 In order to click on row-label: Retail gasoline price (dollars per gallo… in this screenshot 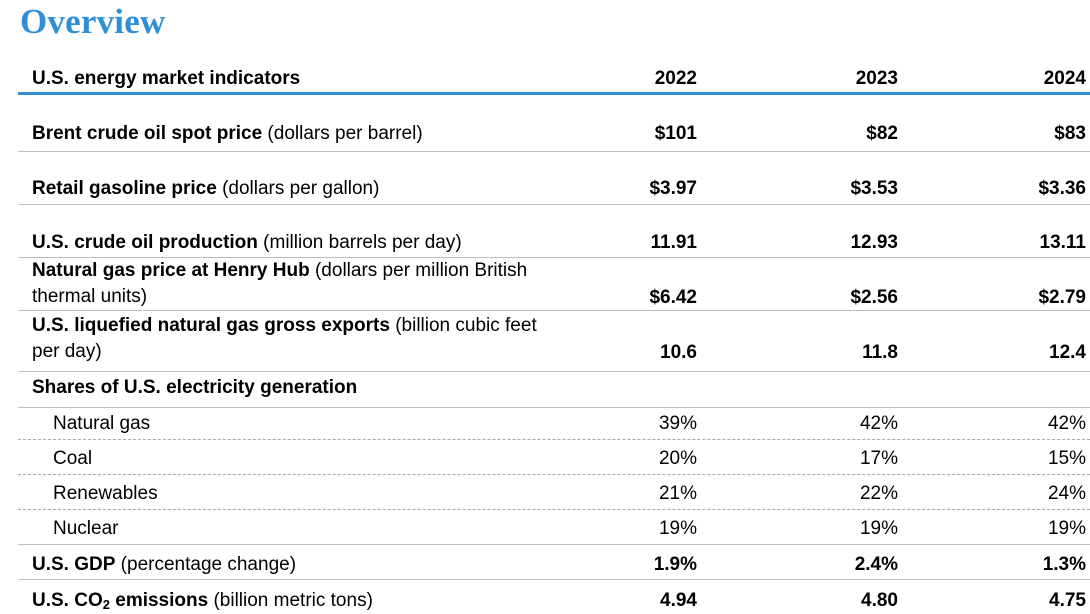, I will do `click(206, 188)`.